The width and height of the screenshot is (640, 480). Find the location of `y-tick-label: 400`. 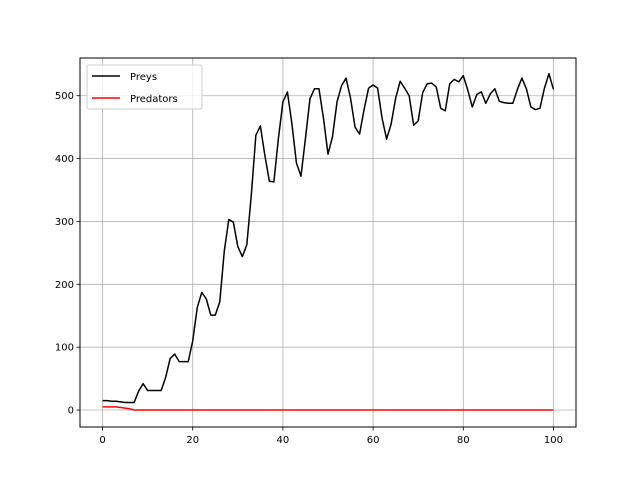

y-tick-label: 400 is located at coordinates (64, 159).